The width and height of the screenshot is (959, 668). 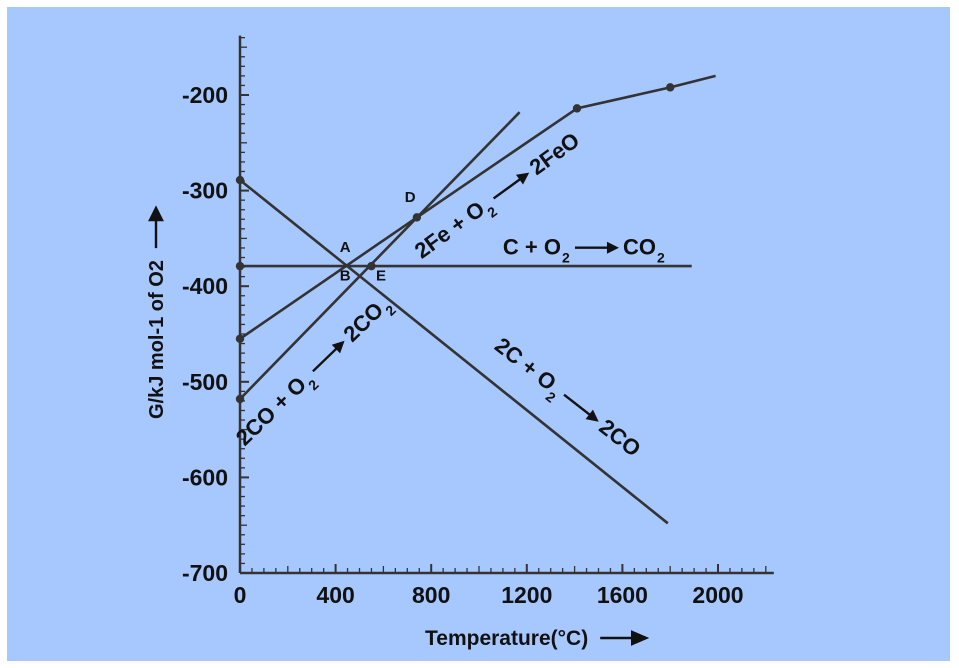 What do you see at coordinates (526, 595) in the screenshot?
I see `x-tick-label: 1200` at bounding box center [526, 595].